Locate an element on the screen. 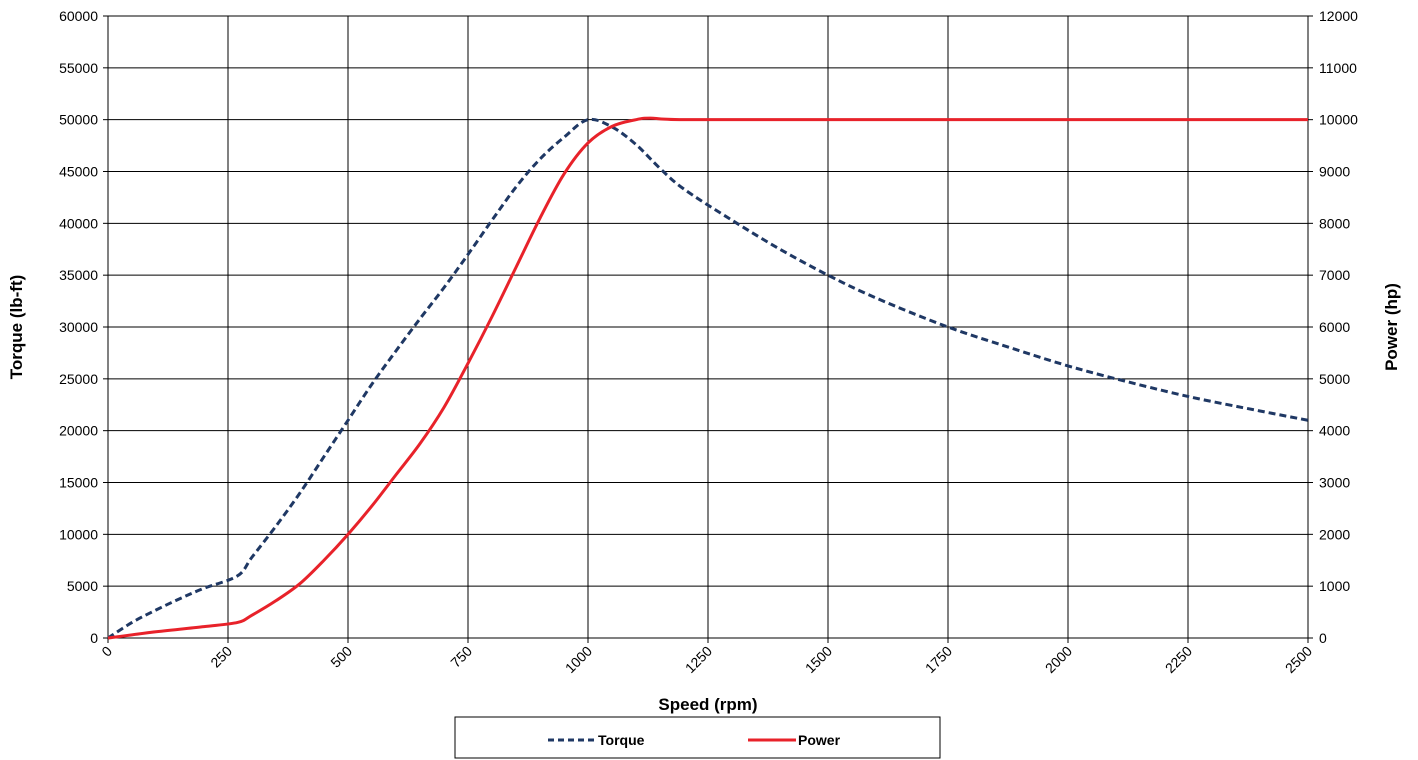  legend: Torque Power is located at coordinates (697, 737).